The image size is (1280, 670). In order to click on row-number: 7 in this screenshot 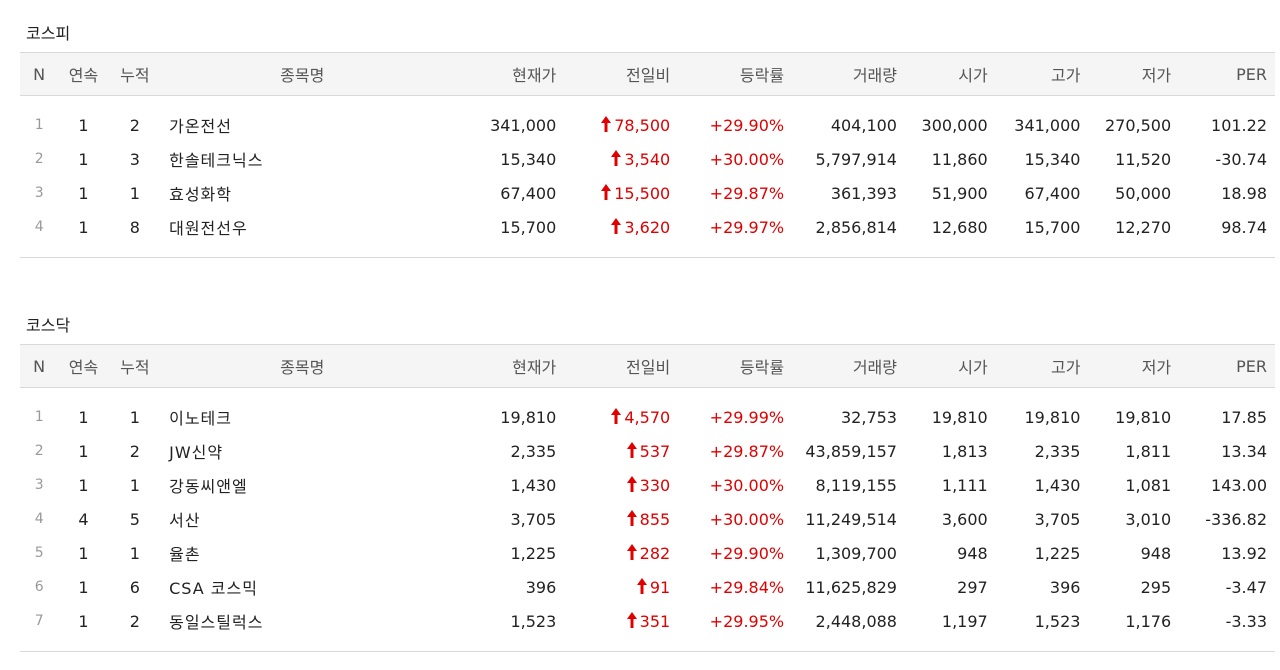, I will do `click(39, 621)`.